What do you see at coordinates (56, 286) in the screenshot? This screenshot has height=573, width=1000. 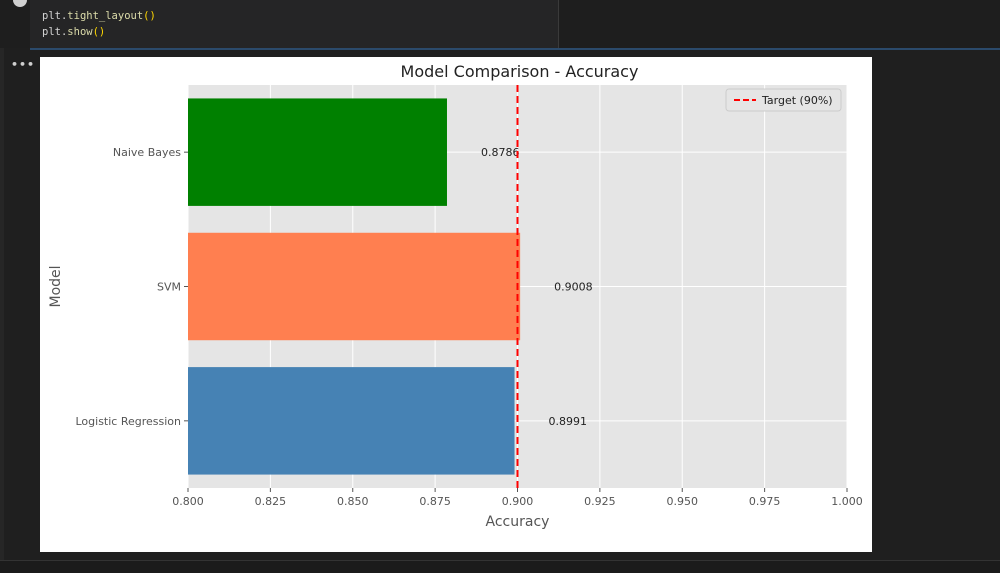 I see `y-axis-label: Model` at bounding box center [56, 286].